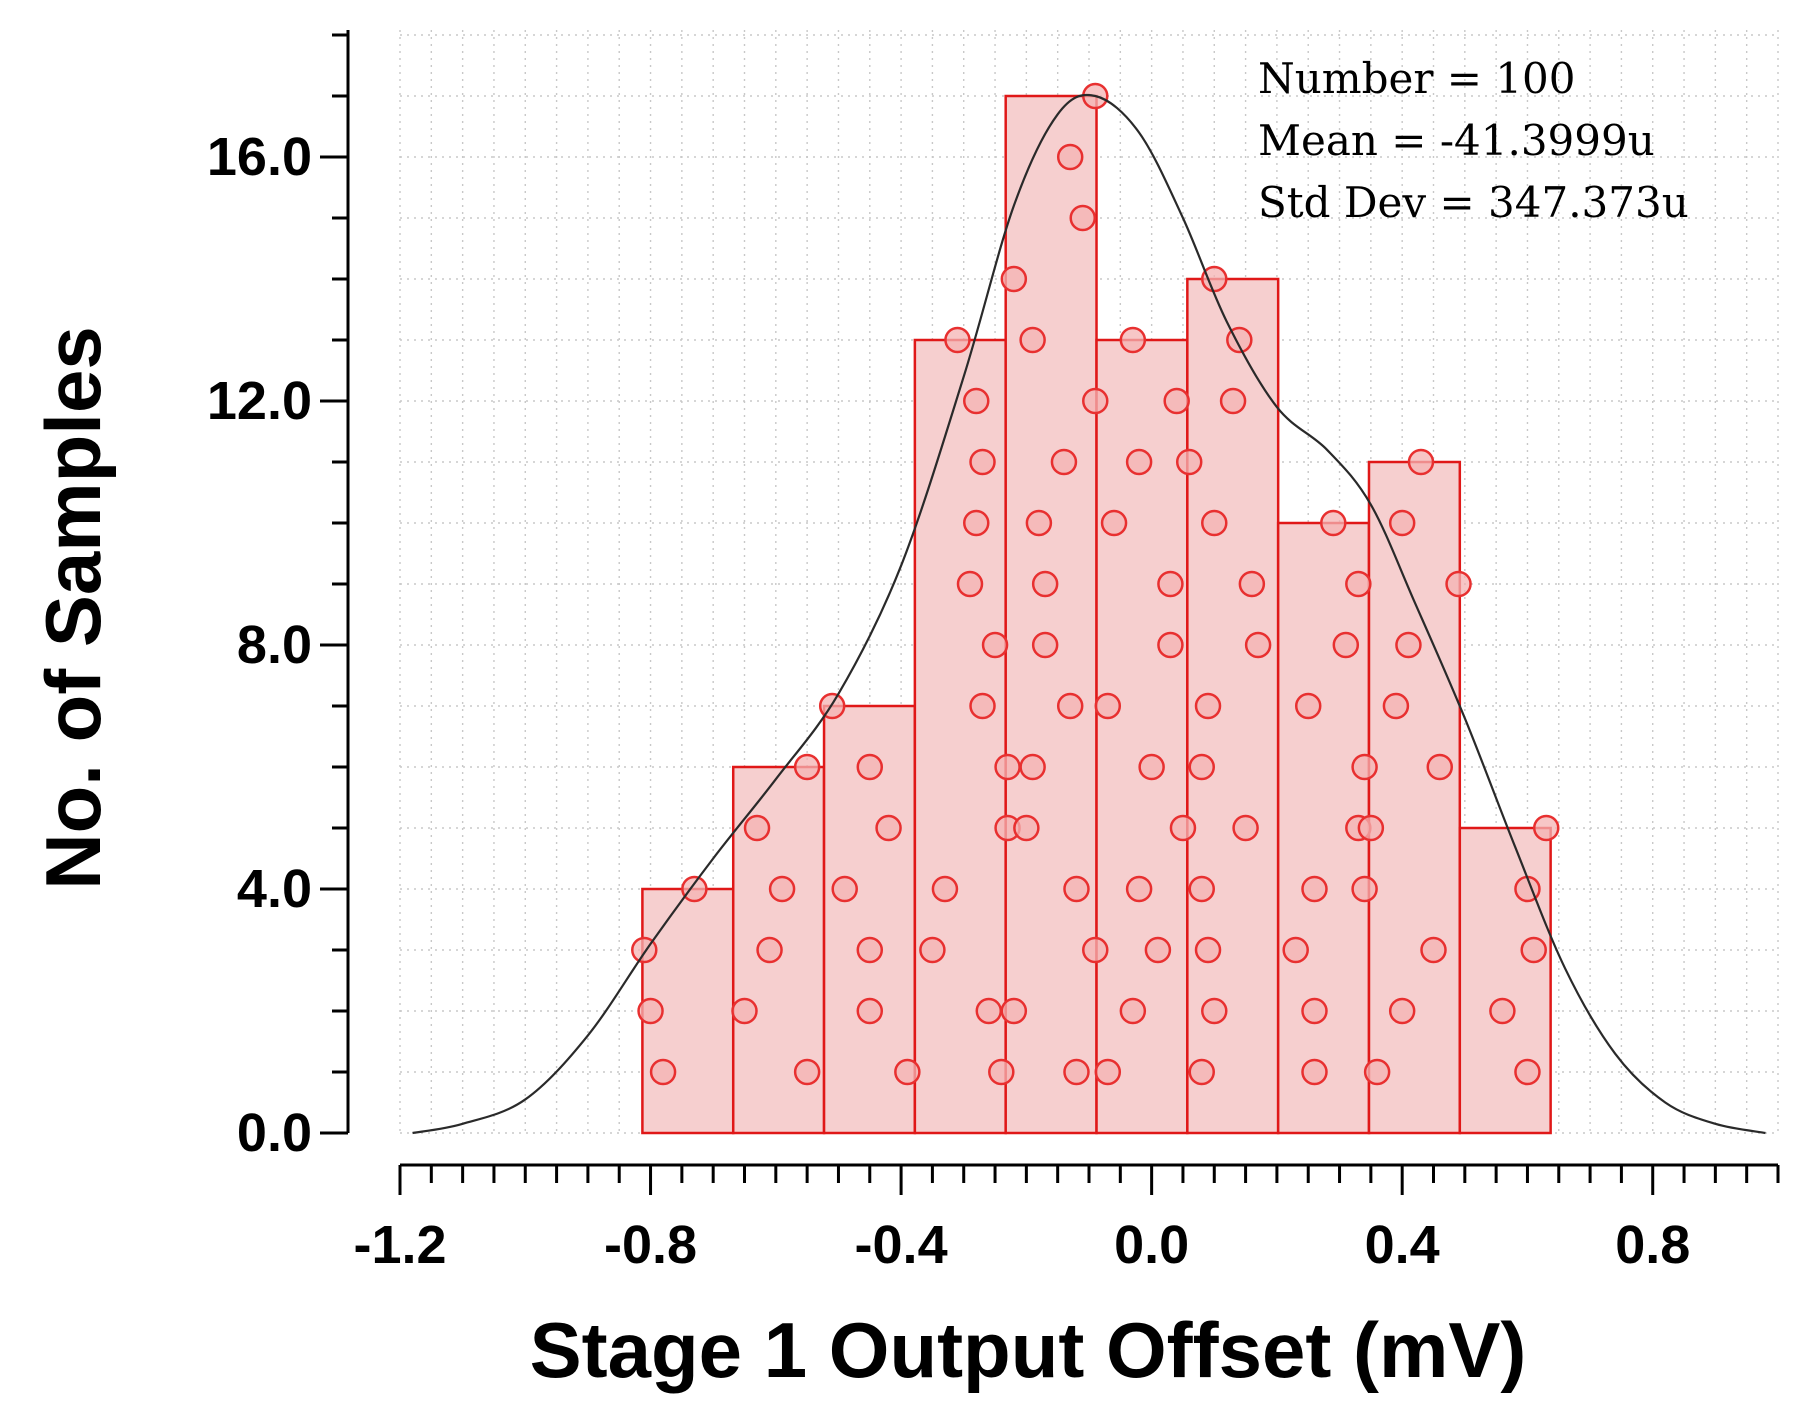 The width and height of the screenshot is (1808, 1411). I want to click on y-tick-label: 4.0, so click(274, 889).